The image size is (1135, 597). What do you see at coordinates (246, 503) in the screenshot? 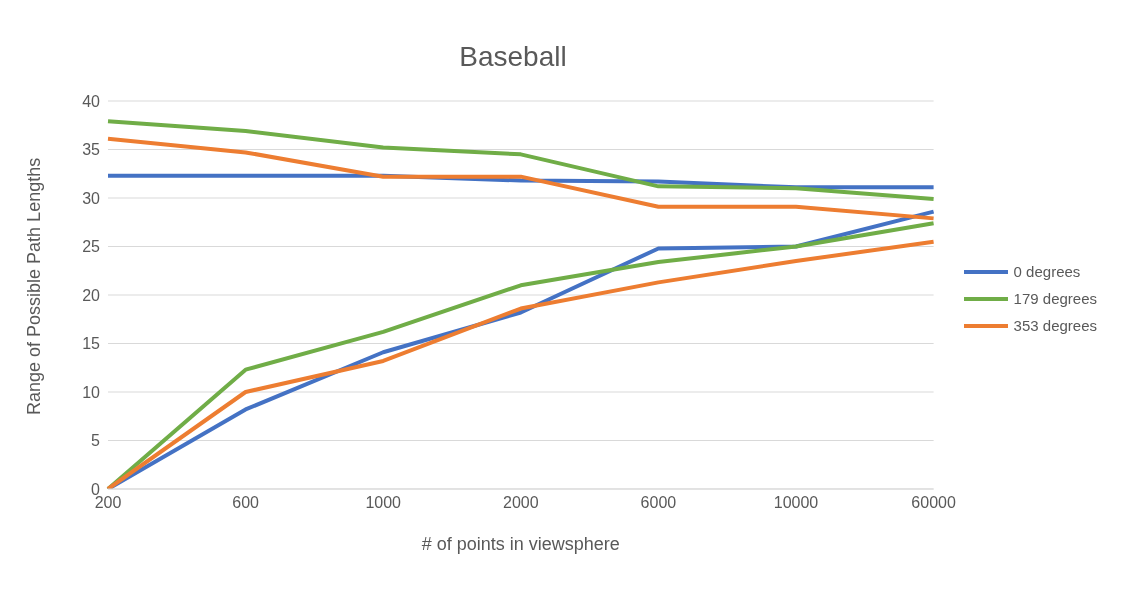
I see `x-tick-label: 600` at bounding box center [246, 503].